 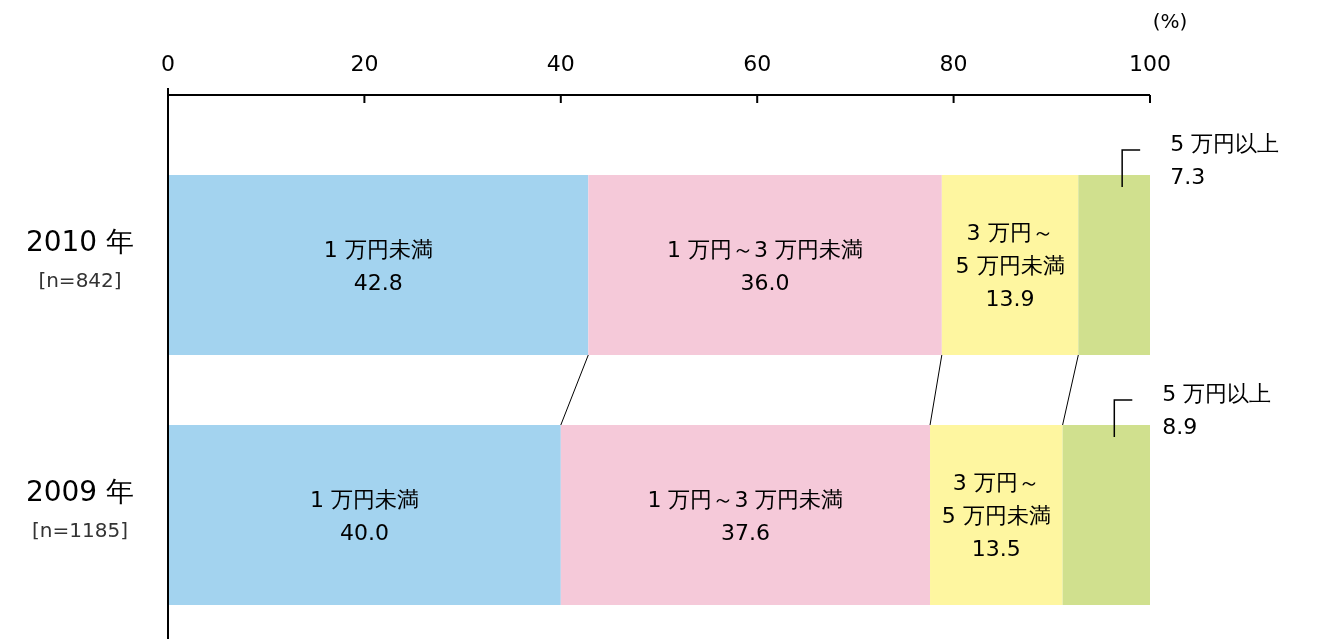 What do you see at coordinates (745, 498) in the screenshot?
I see `text: 1 万円～3 万円未満` at bounding box center [745, 498].